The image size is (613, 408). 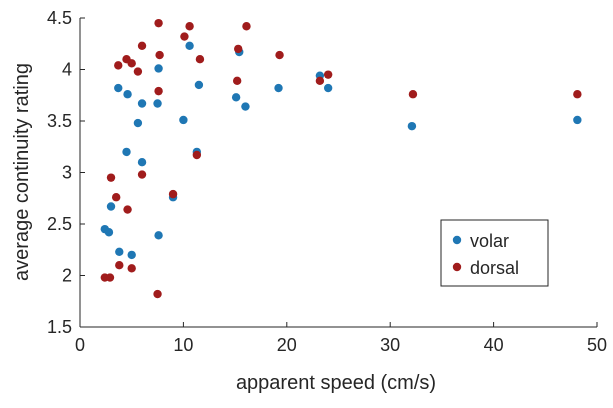 What do you see at coordinates (183, 345) in the screenshot?
I see `x-tick-label: 10` at bounding box center [183, 345].